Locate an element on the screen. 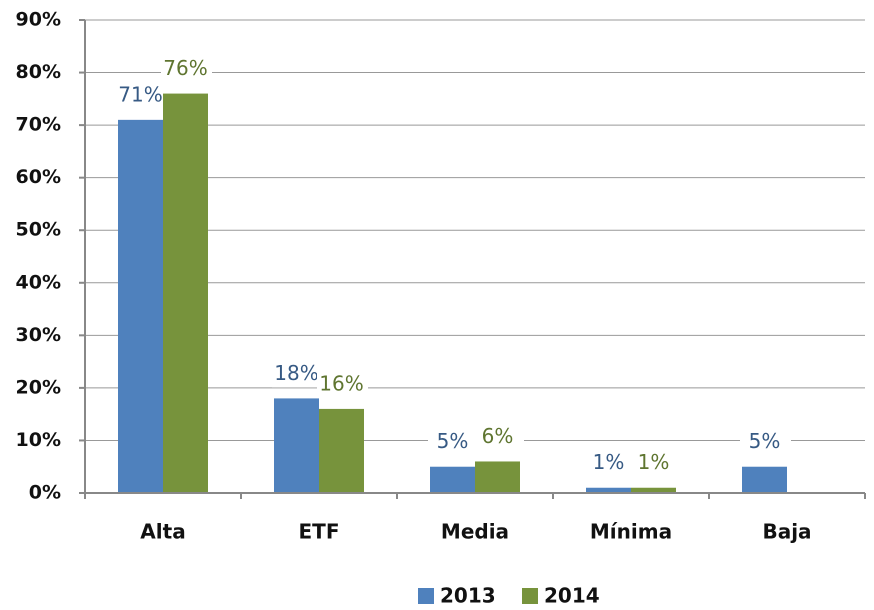 Image resolution: width=874 pixels, height=610 pixels. x-tick-label: Mínima is located at coordinates (631, 532).